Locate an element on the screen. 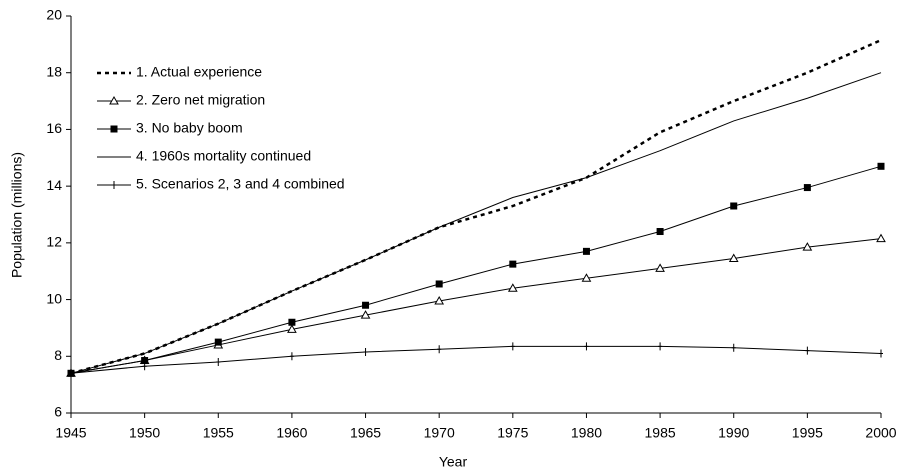 This screenshot has width=908, height=474. x-tick-label: 1995 is located at coordinates (807, 433).